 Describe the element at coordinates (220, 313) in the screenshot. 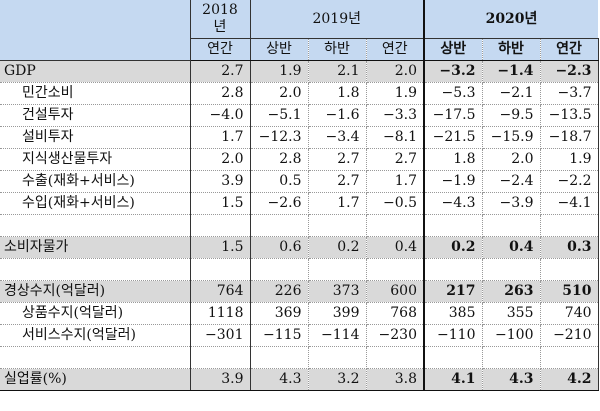

I see `value-cell: 1118` at that location.